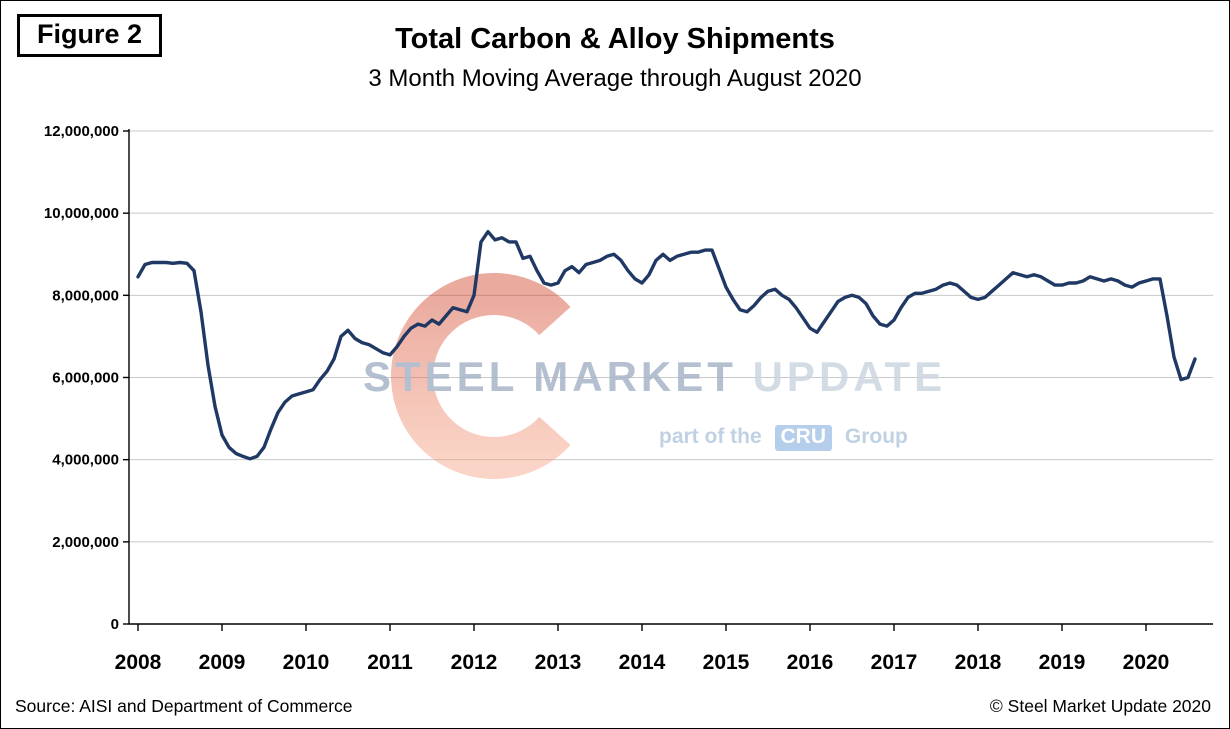 The image size is (1230, 729). What do you see at coordinates (390, 662) in the screenshot?
I see `x-axis-label: 2011` at bounding box center [390, 662].